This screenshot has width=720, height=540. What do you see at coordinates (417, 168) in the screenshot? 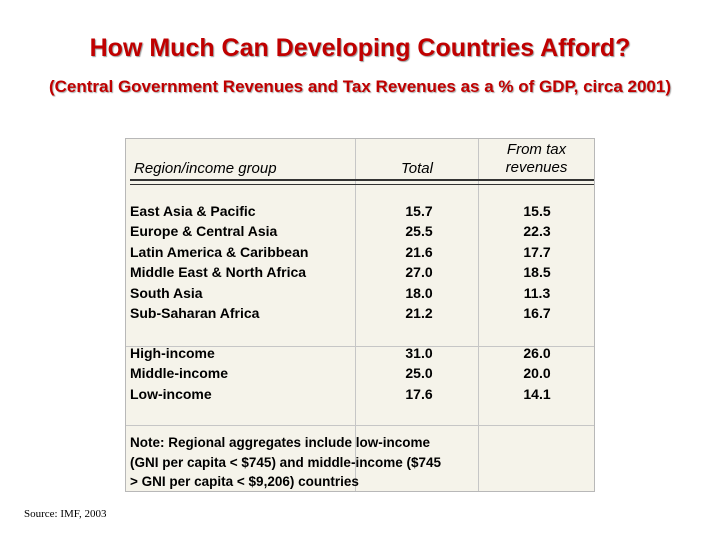
I see `header-total: Total` at bounding box center [417, 168].